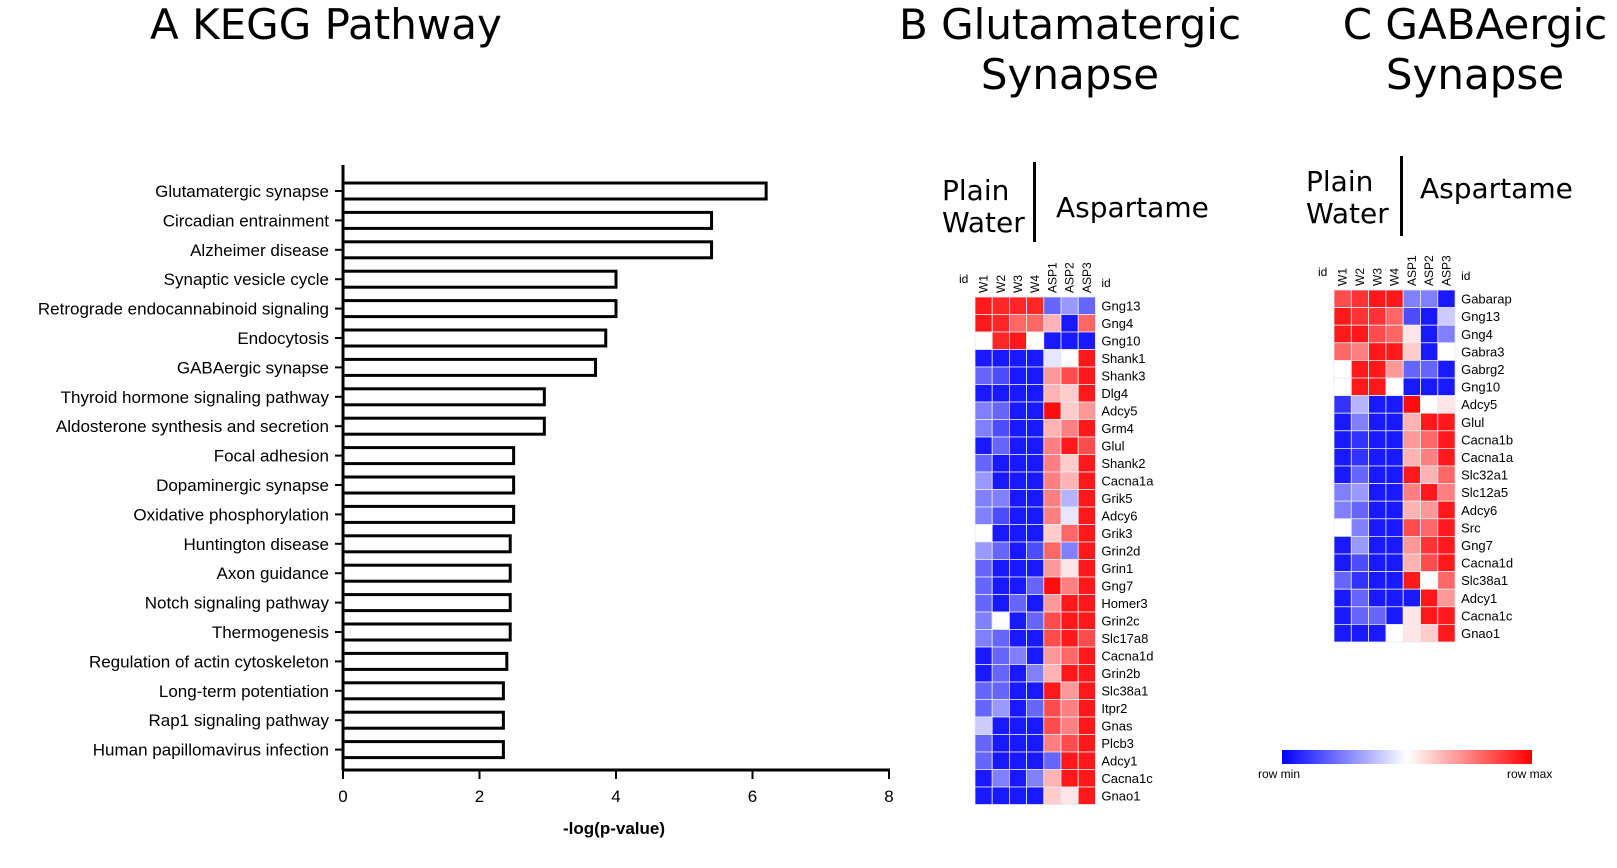 This screenshot has width=1617, height=868. I want to click on row-label: Homer3, so click(1124, 603).